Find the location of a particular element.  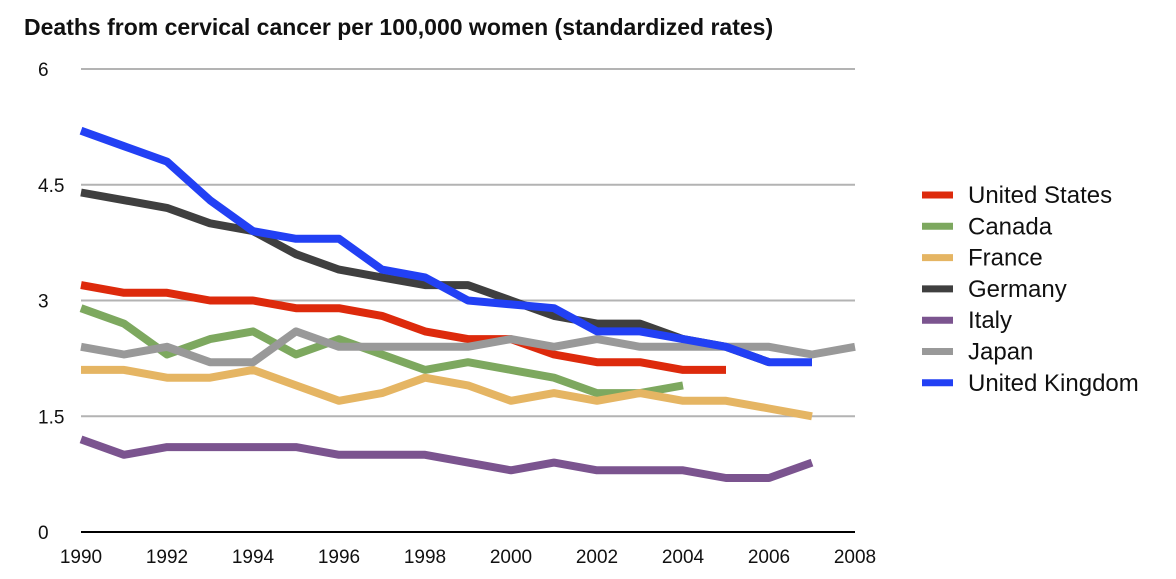

x-tick-label: 1998 is located at coordinates (425, 557).